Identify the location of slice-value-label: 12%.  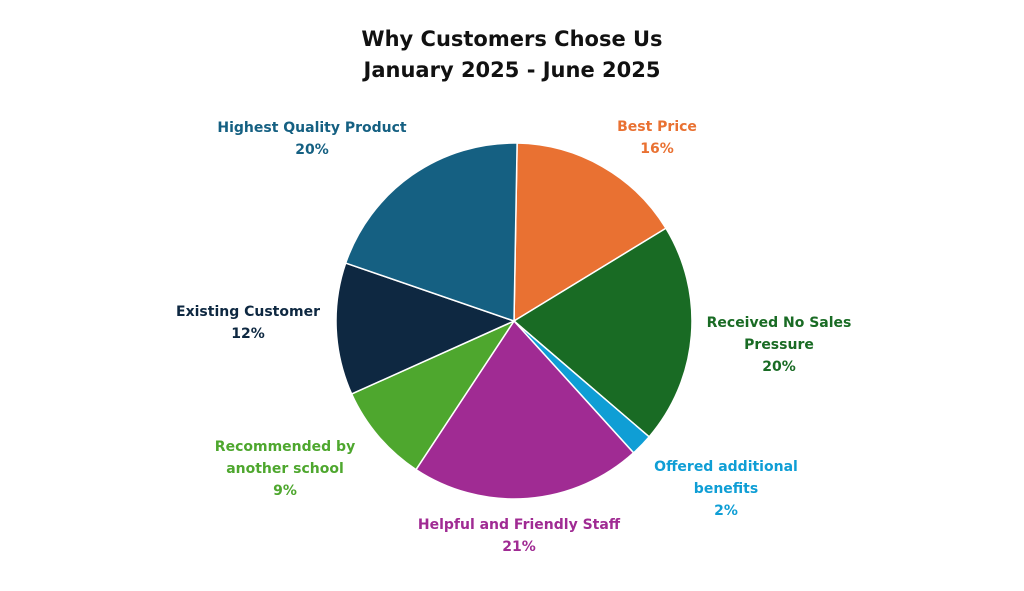
(248, 334).